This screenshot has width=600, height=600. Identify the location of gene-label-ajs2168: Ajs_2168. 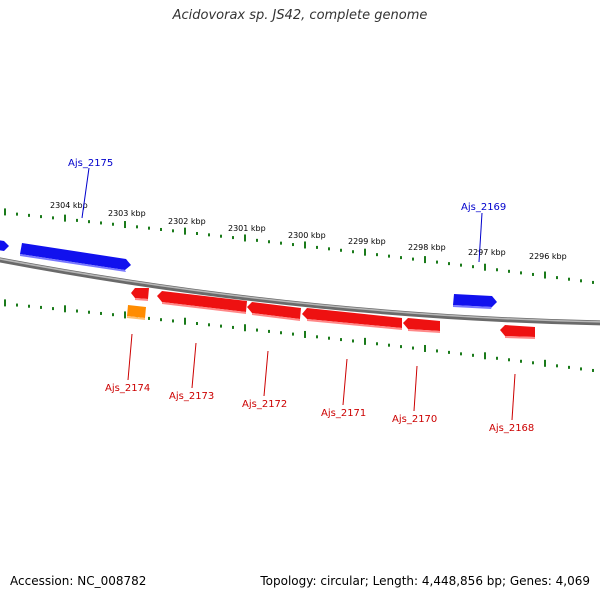
(511, 428).